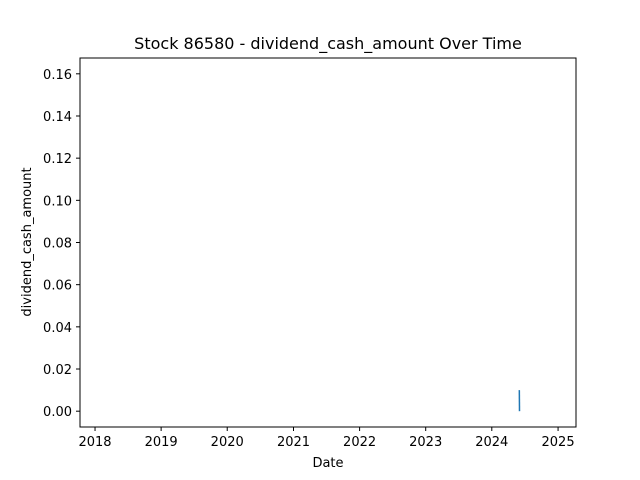 This screenshot has height=480, width=640. I want to click on x-tick-label: 2018, so click(94, 442).